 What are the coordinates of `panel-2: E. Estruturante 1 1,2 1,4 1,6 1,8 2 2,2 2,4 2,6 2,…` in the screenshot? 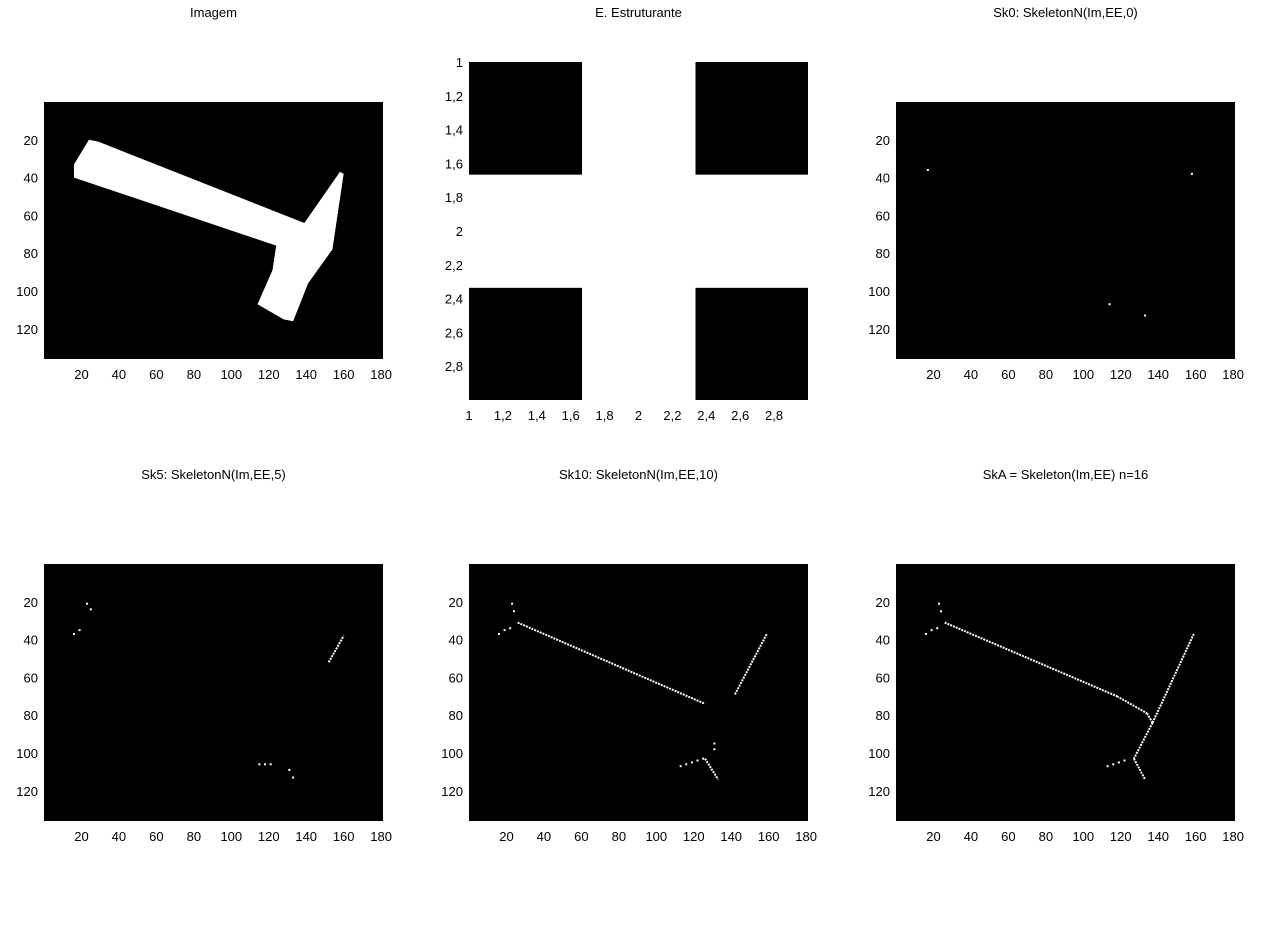 It's located at (626, 214).